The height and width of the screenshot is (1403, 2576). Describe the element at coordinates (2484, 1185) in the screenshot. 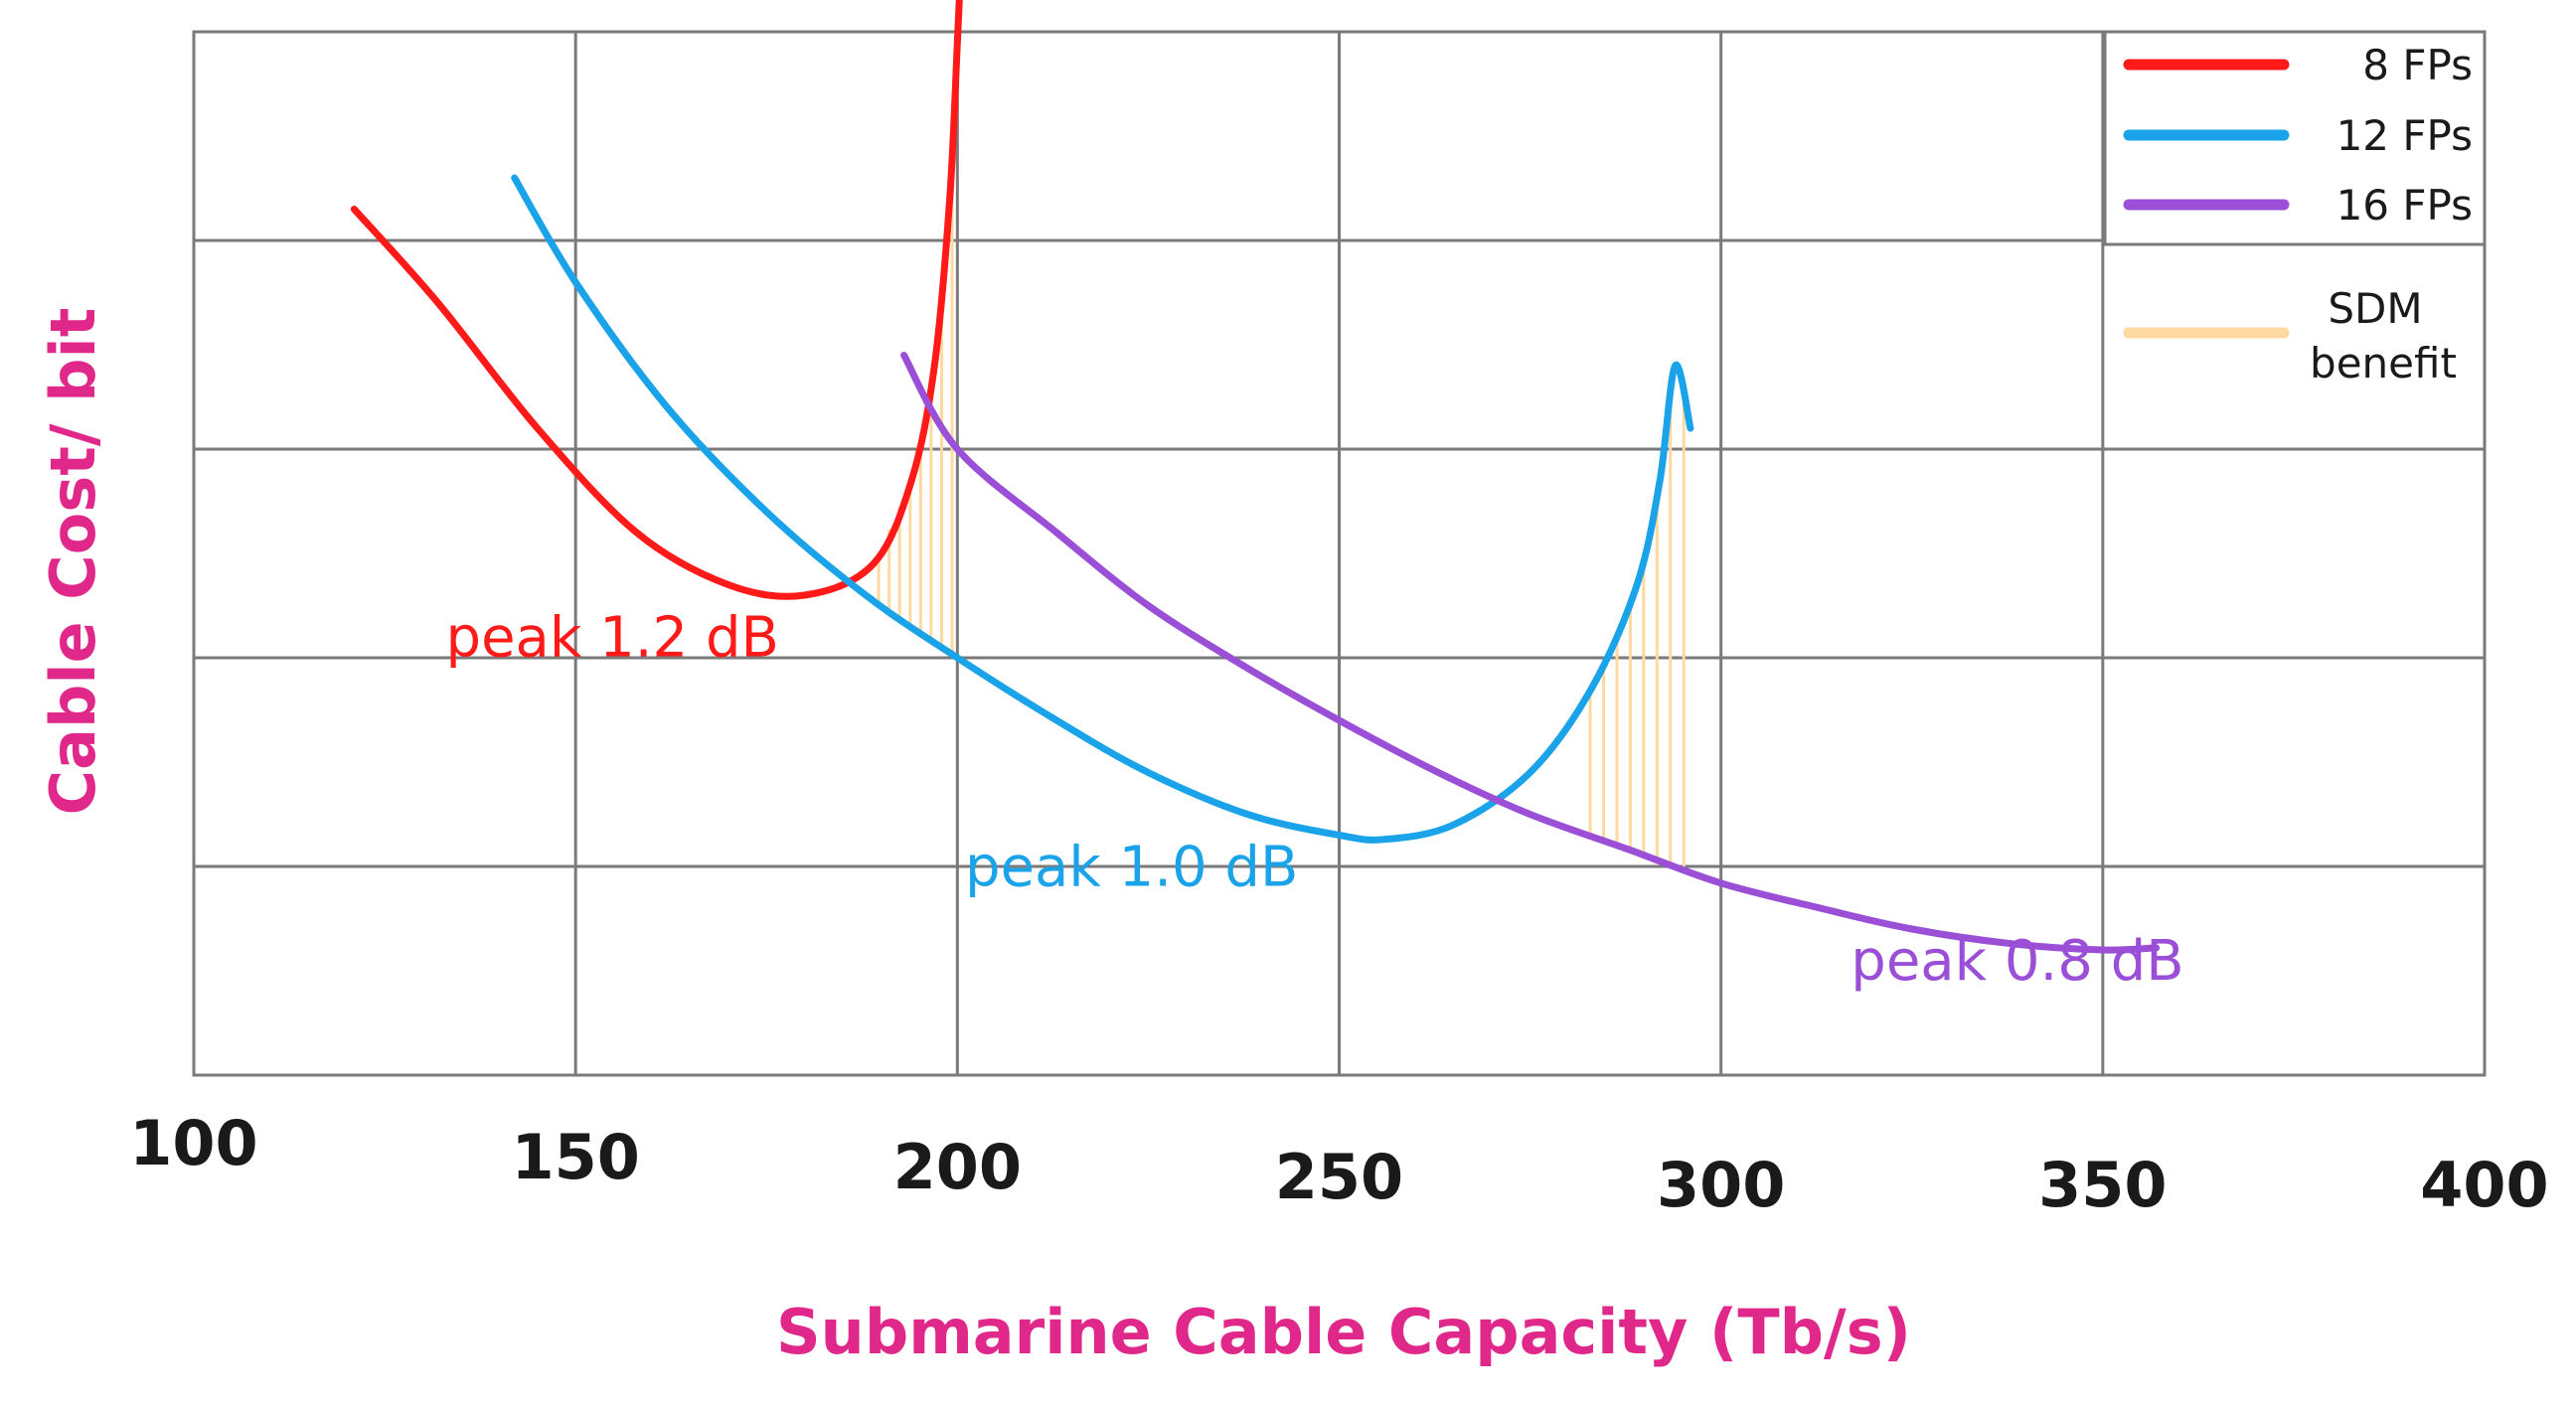

I see `x-tick-label: 400` at that location.